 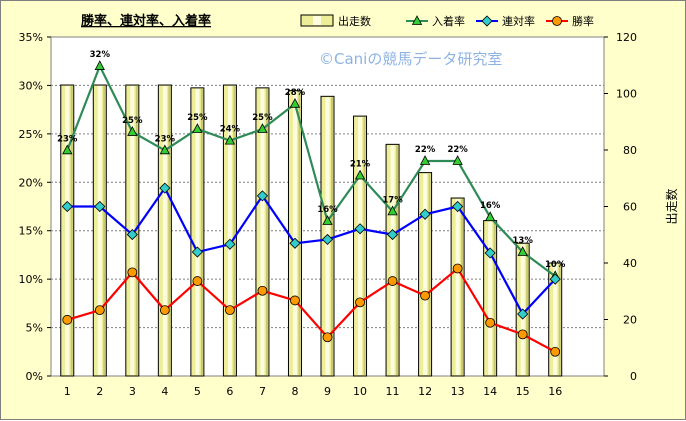 What do you see at coordinates (458, 391) in the screenshot?
I see `x-tick-label: 13` at bounding box center [458, 391].